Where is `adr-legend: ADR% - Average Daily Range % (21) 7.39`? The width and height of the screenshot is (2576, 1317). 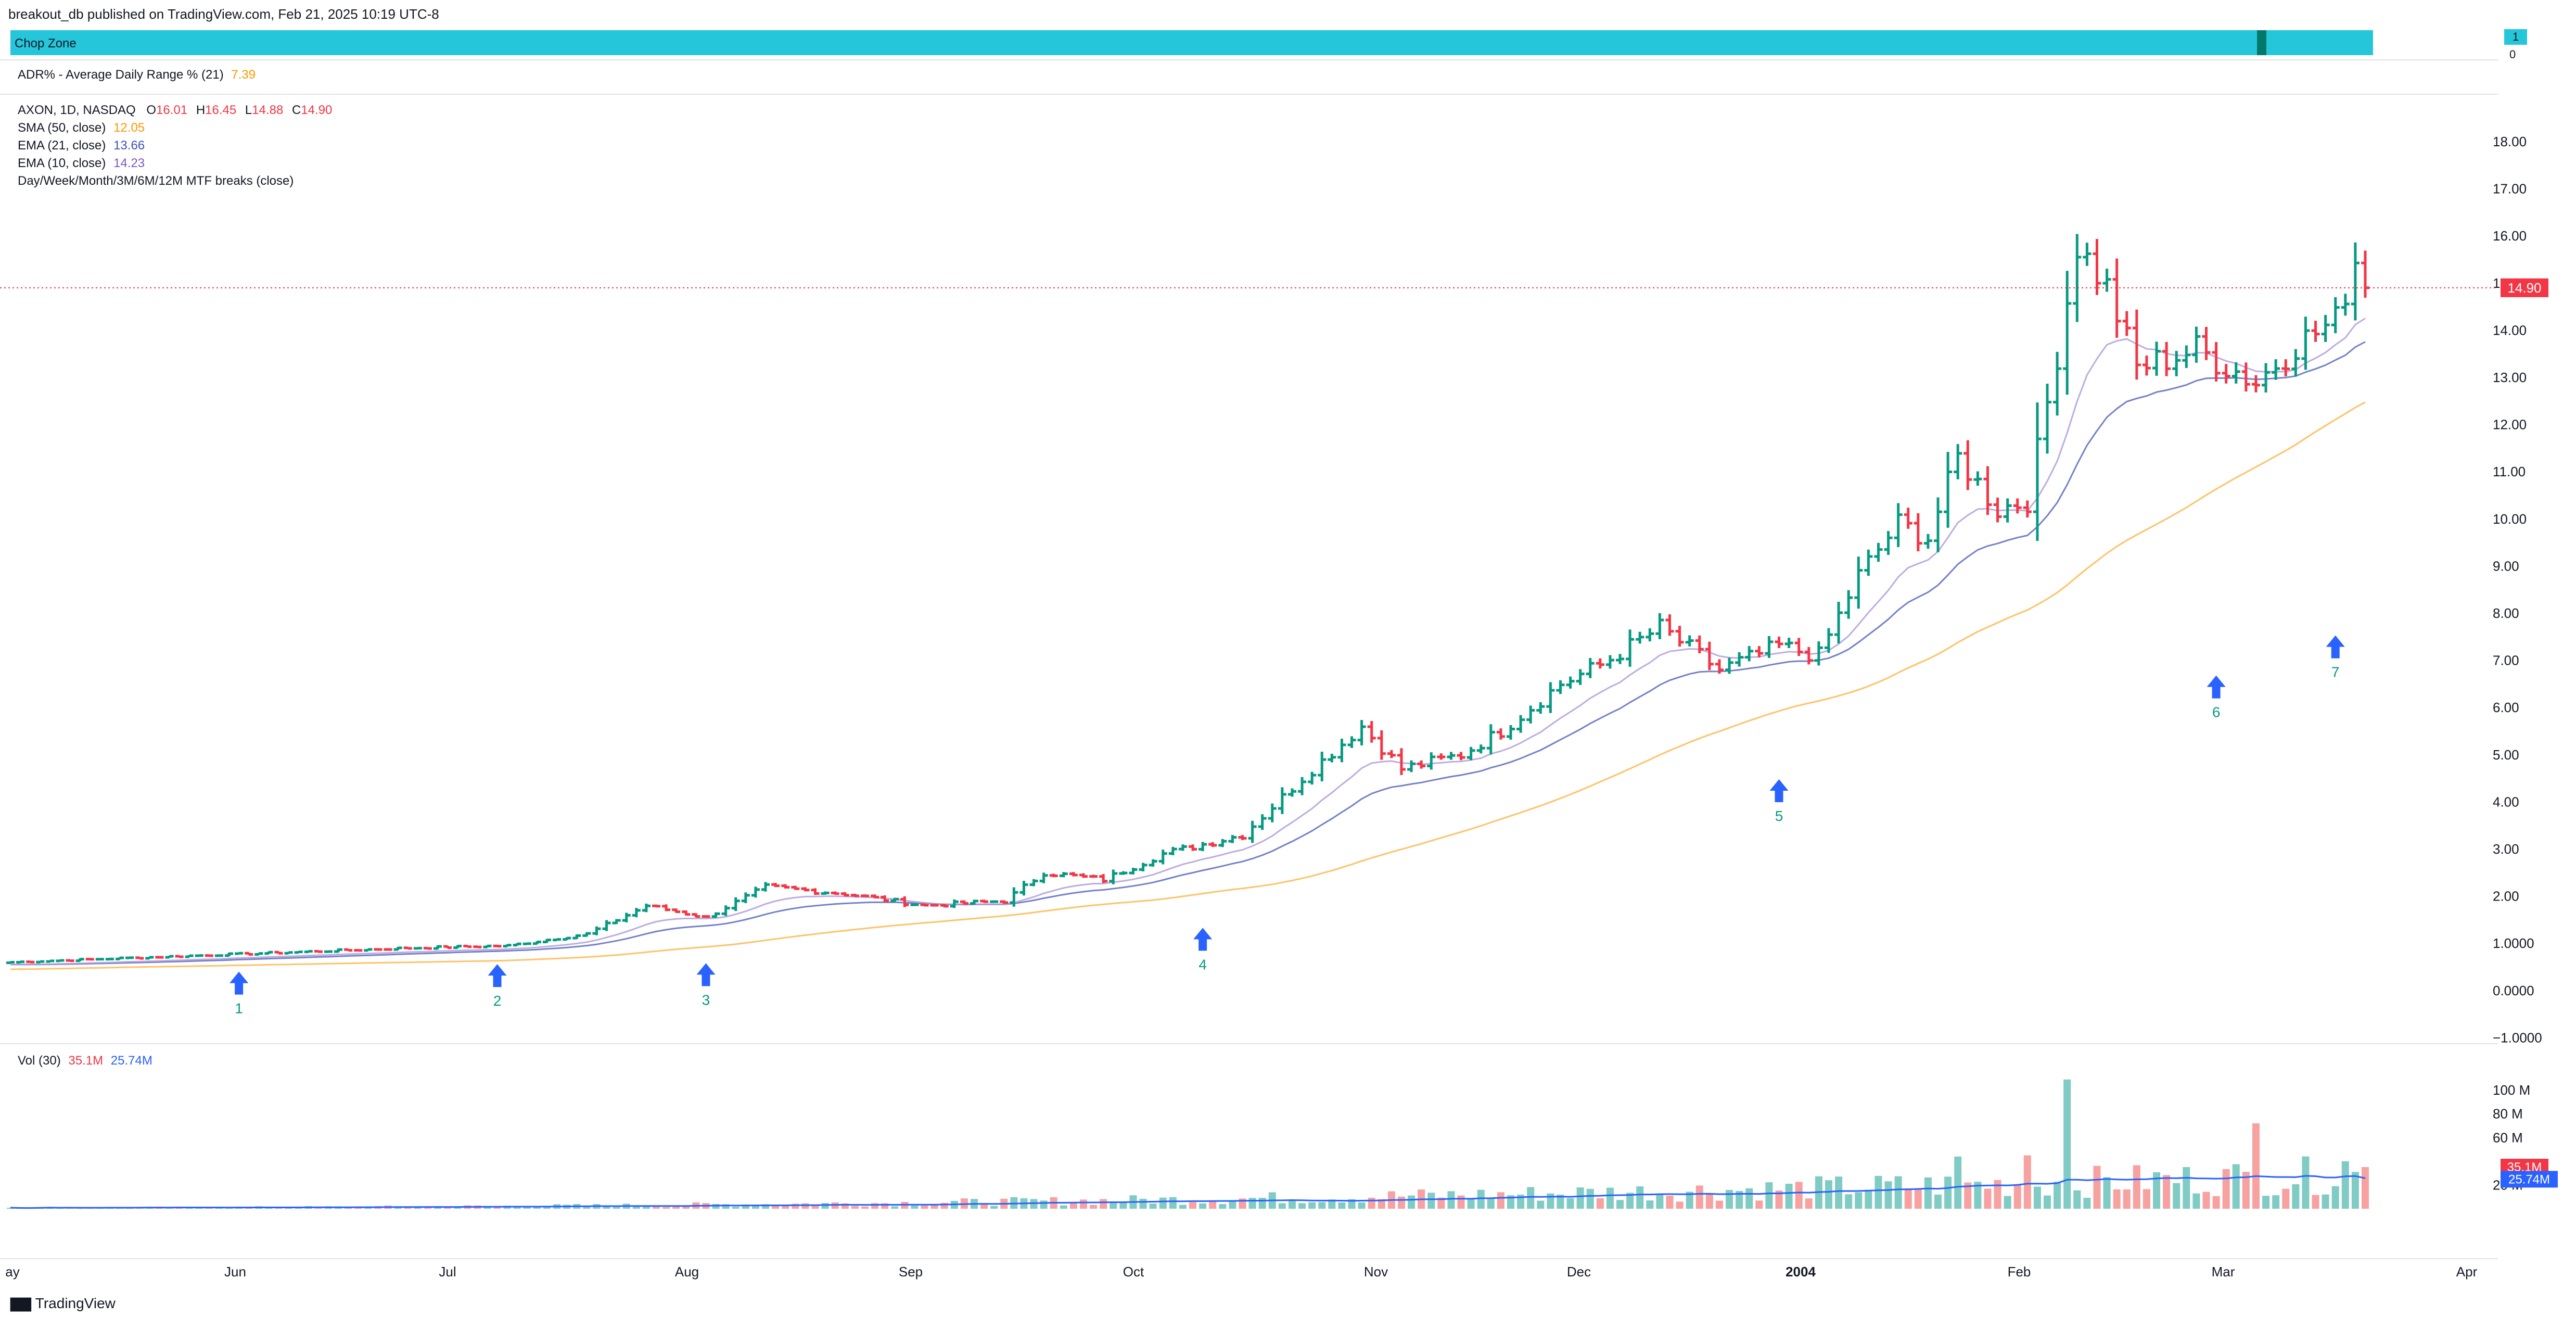 adr-legend: ADR% - Average Daily Range % (21) 7.39 is located at coordinates (137, 75).